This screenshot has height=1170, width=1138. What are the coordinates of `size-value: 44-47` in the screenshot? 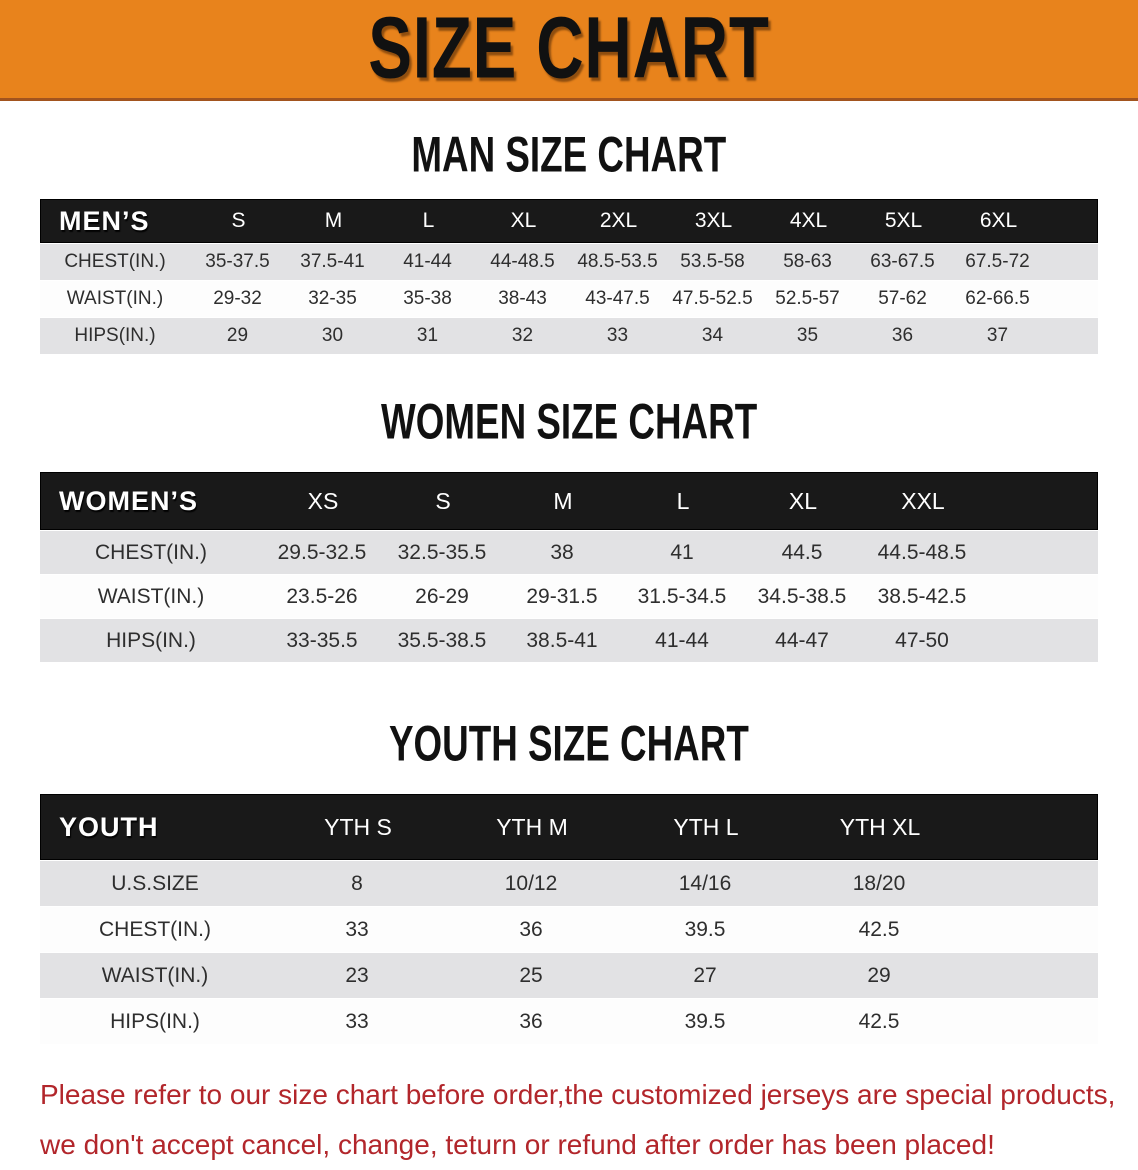 It's located at (802, 640).